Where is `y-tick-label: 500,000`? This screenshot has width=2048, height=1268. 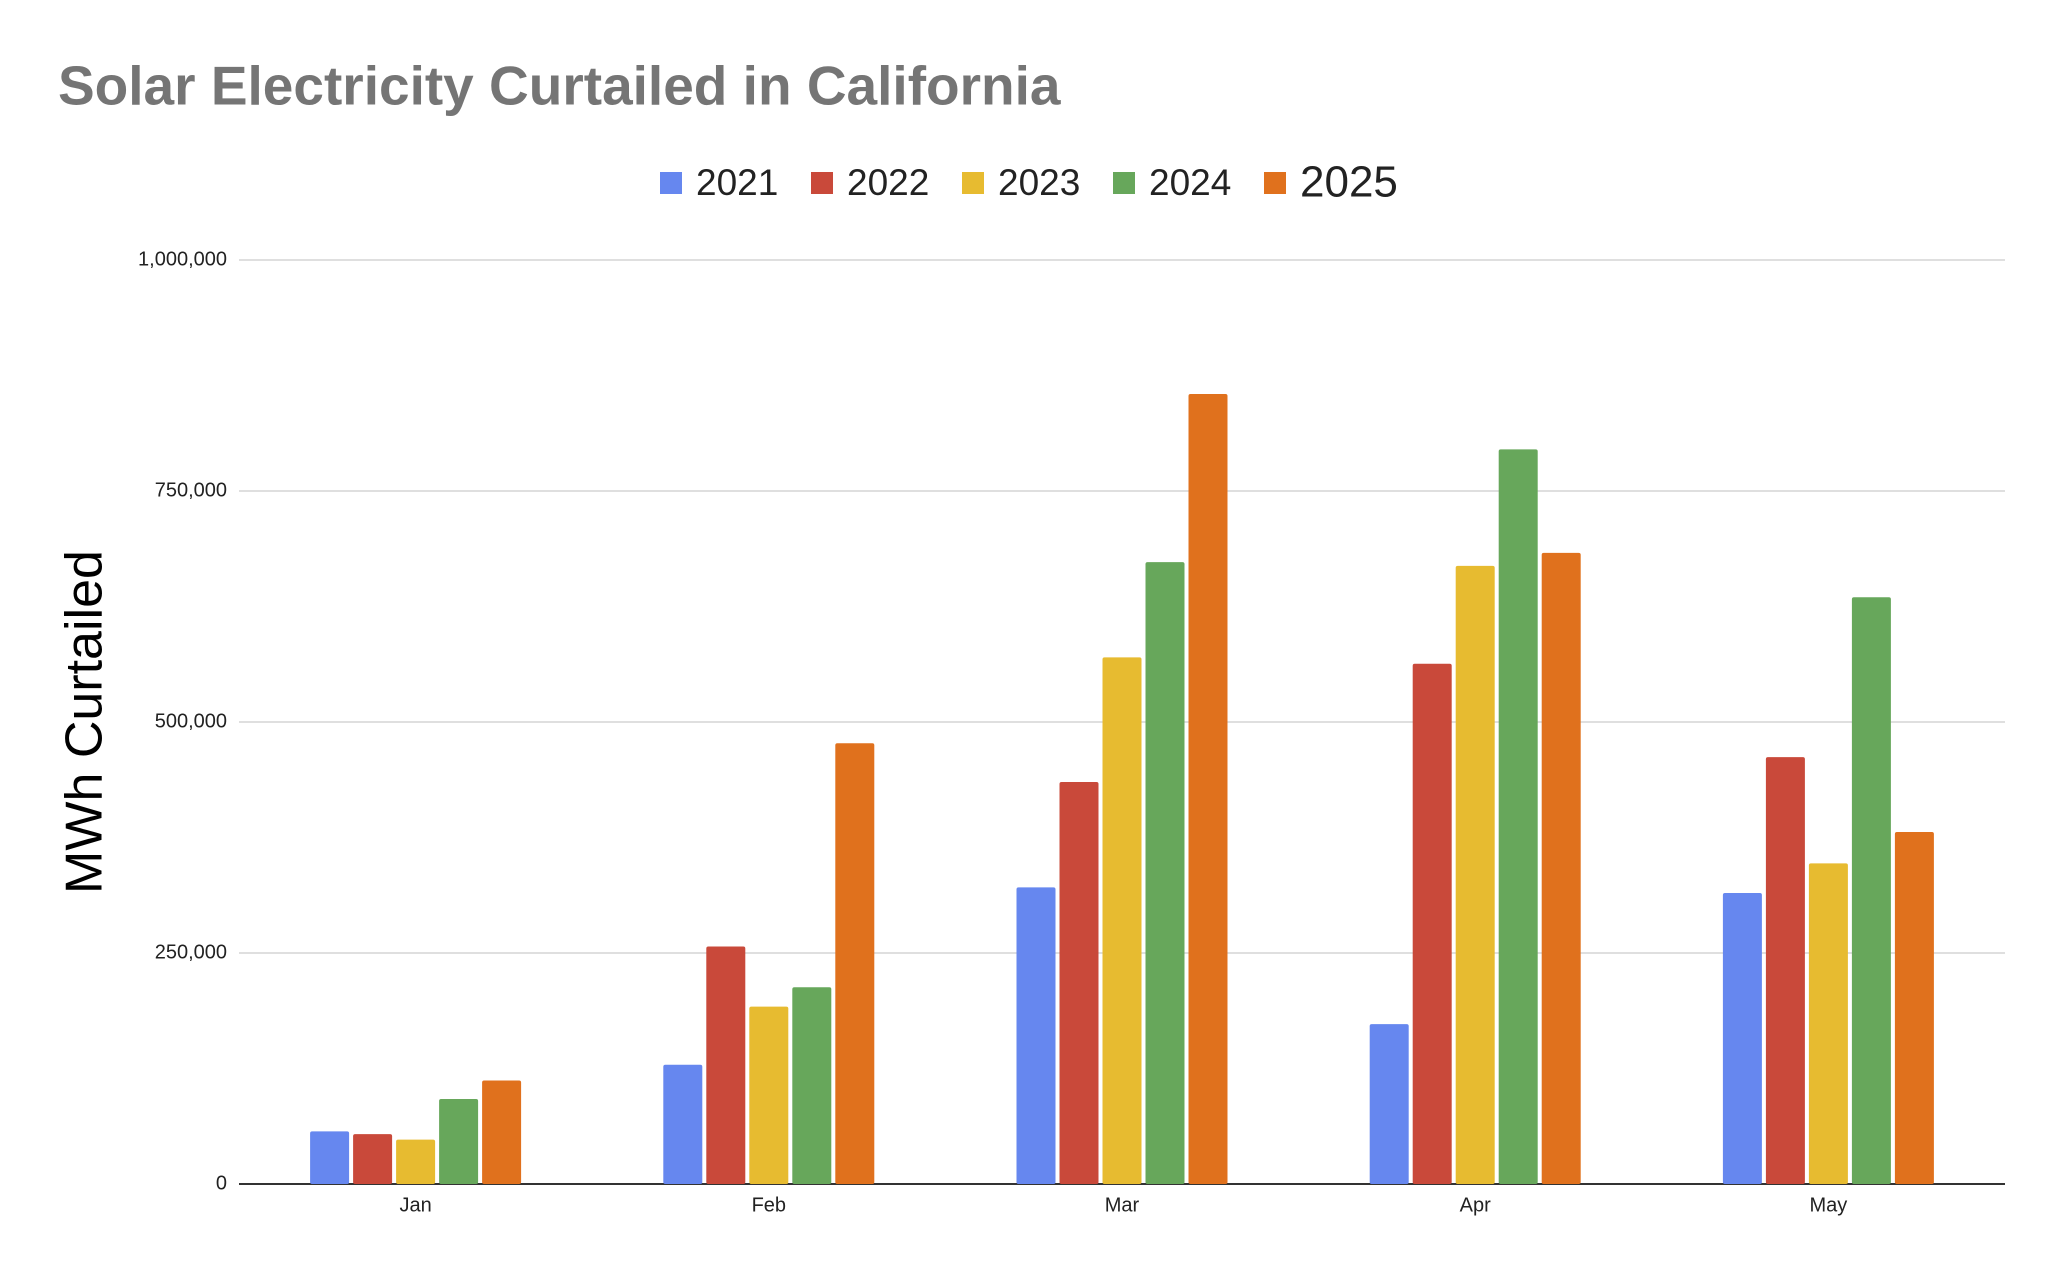
y-tick-label: 500,000 is located at coordinates (191, 721).